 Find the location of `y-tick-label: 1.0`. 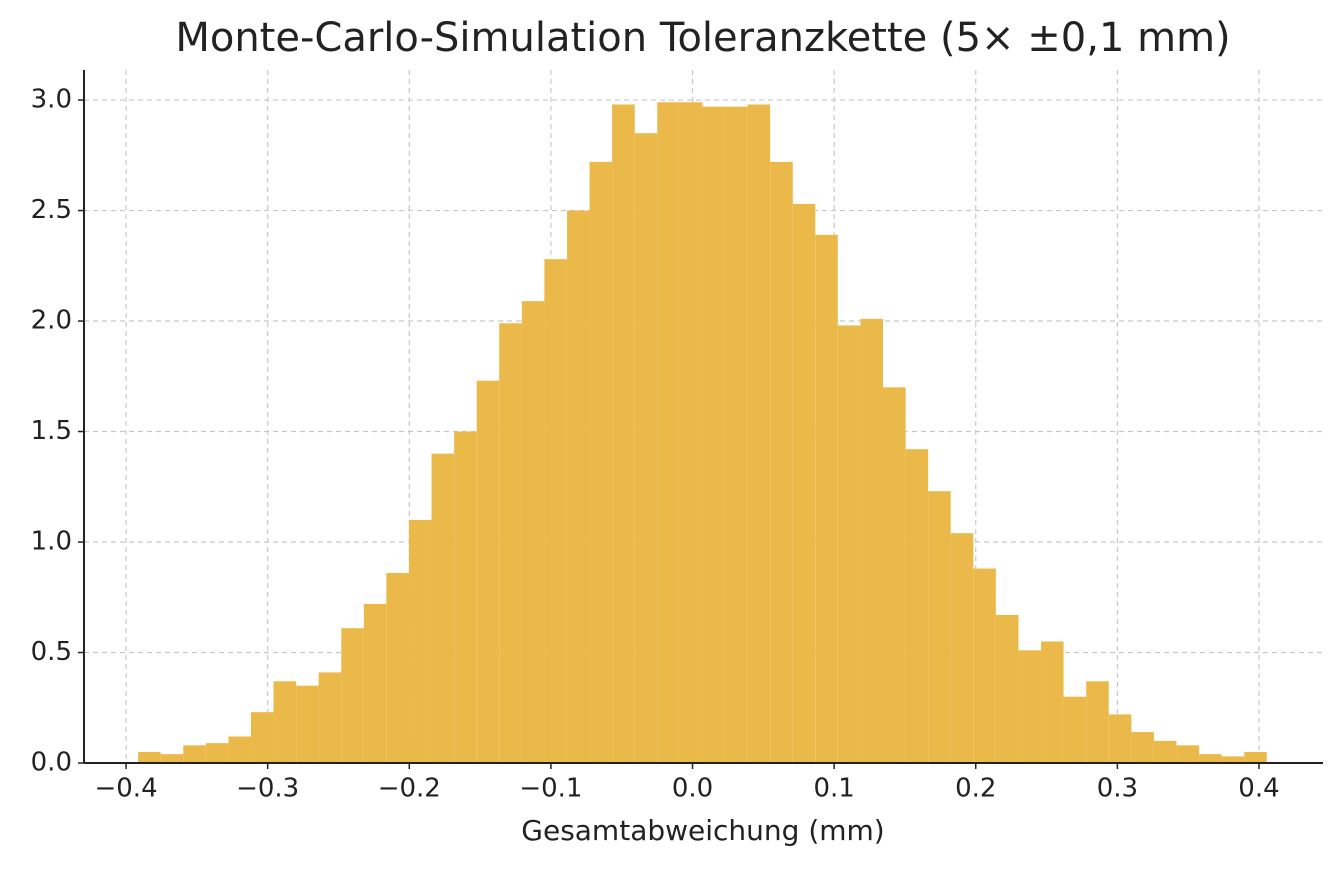

y-tick-label: 1.0 is located at coordinates (51, 542).